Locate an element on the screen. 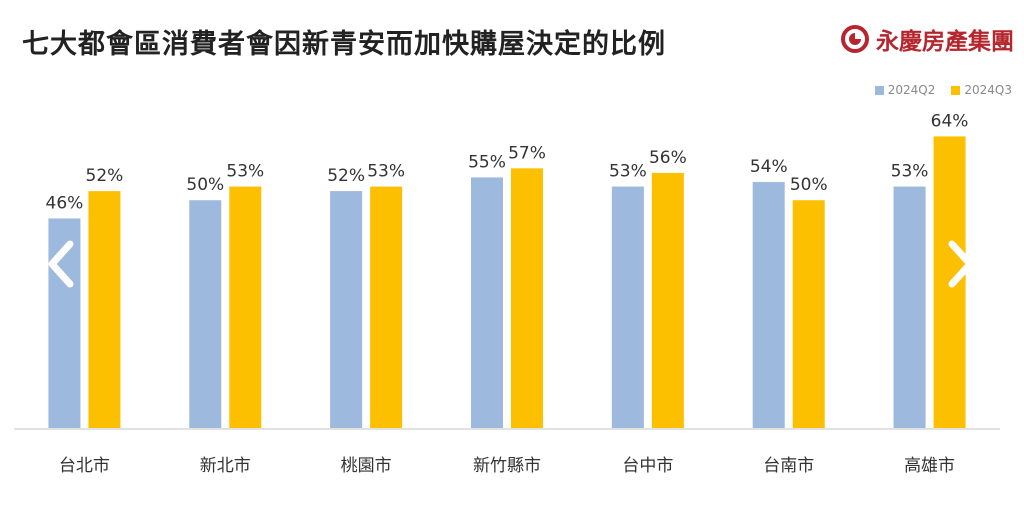  x-tick-label: 台南市 is located at coordinates (788, 466).